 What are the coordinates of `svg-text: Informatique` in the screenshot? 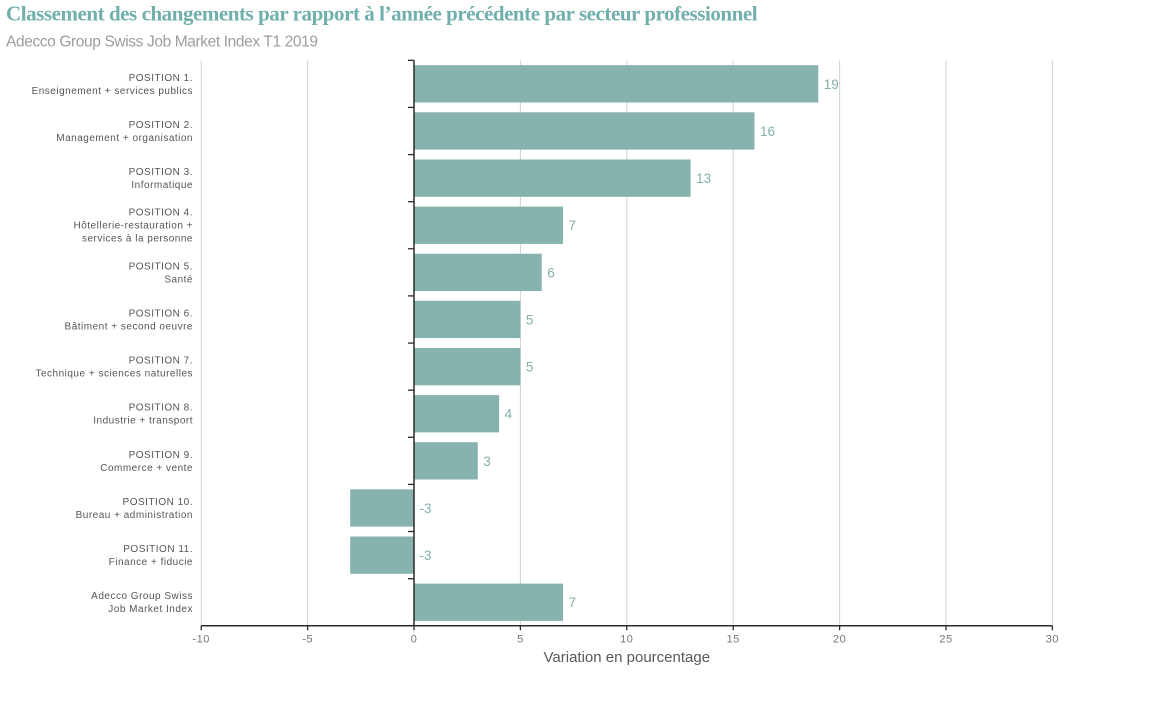 It's located at (162, 185).